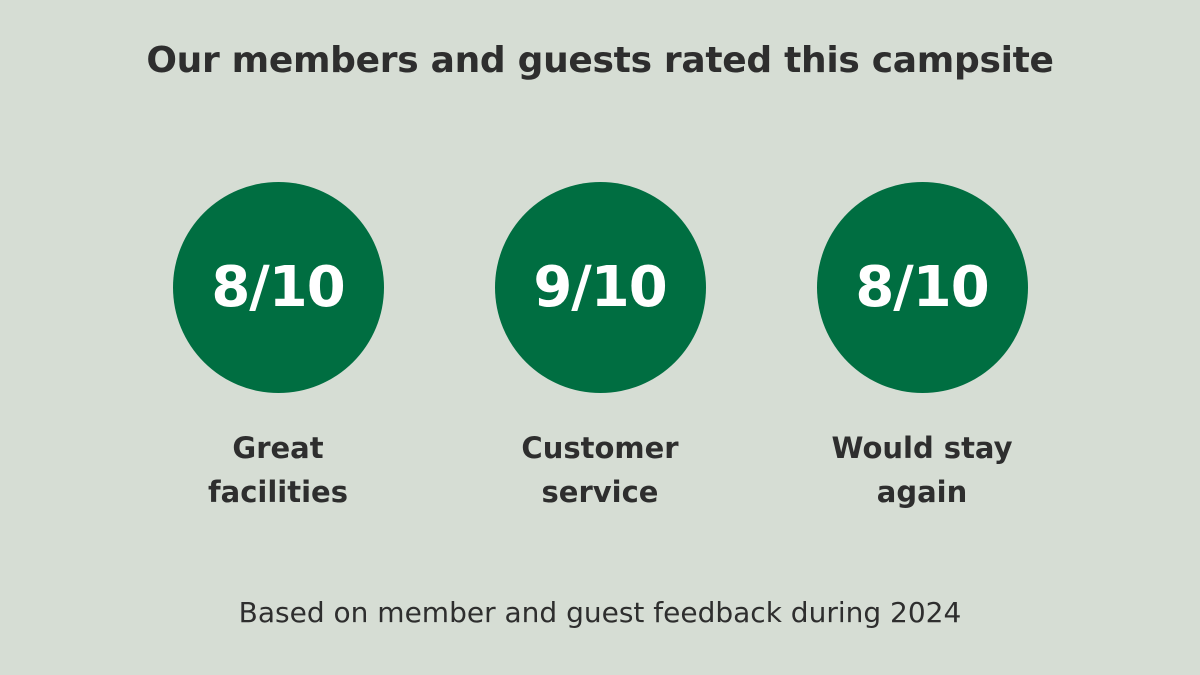  I want to click on rating-label: Great facilities, so click(278, 470).